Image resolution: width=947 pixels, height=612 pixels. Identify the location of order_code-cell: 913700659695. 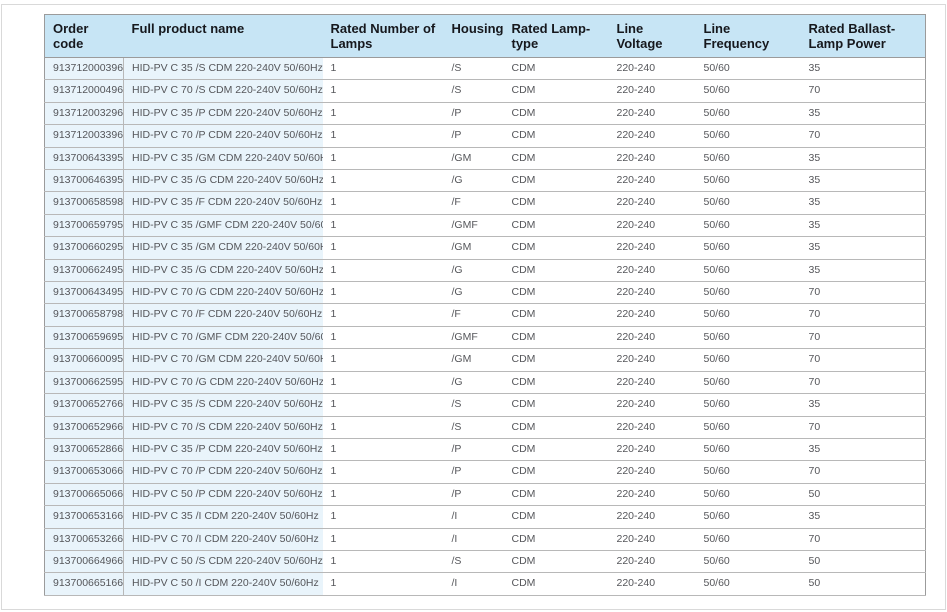
(84, 338).